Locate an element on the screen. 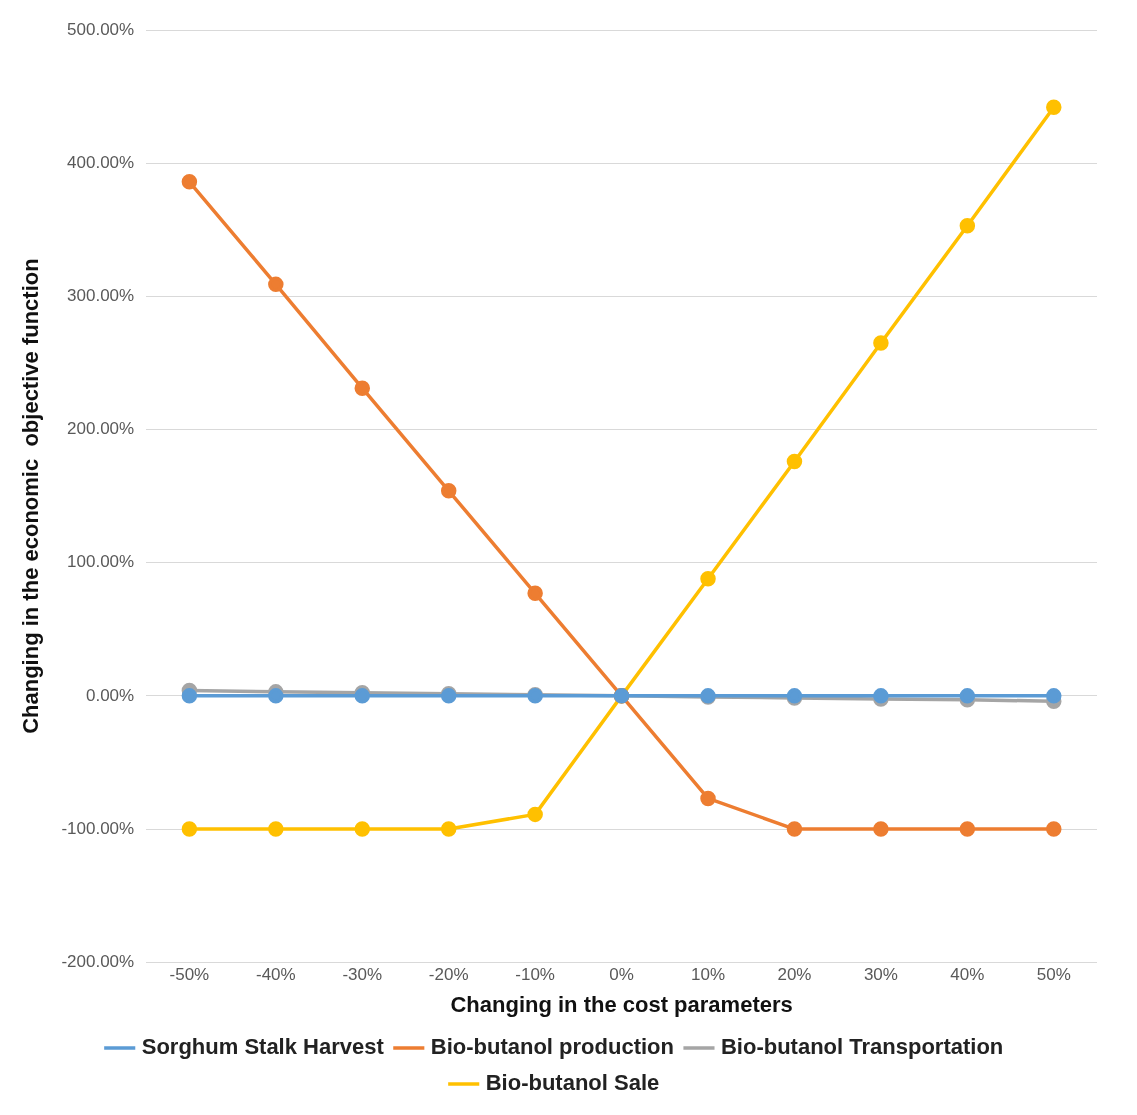 The height and width of the screenshot is (1115, 1137). x-tick-label: 10% is located at coordinates (708, 975).